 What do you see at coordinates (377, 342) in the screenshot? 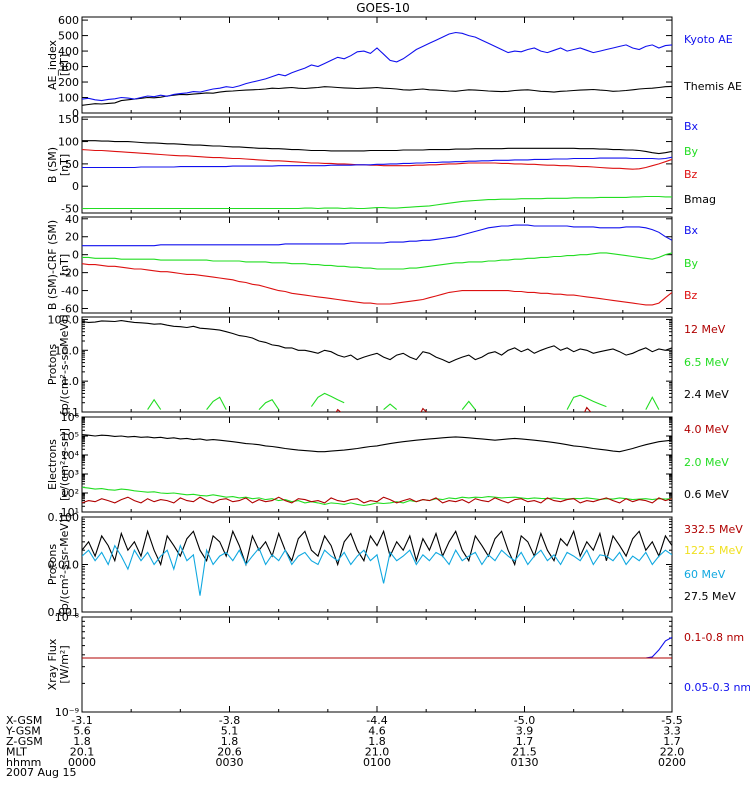
I see `series-line-2-4-mev` at bounding box center [377, 342].